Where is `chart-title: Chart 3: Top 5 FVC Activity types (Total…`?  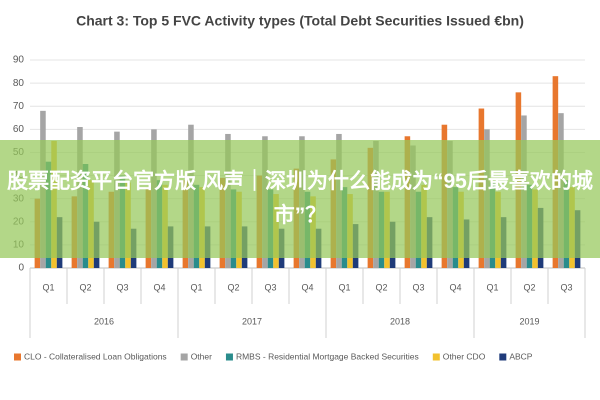
chart-title: Chart 3: Top 5 FVC Activity types (Total… is located at coordinates (300, 21).